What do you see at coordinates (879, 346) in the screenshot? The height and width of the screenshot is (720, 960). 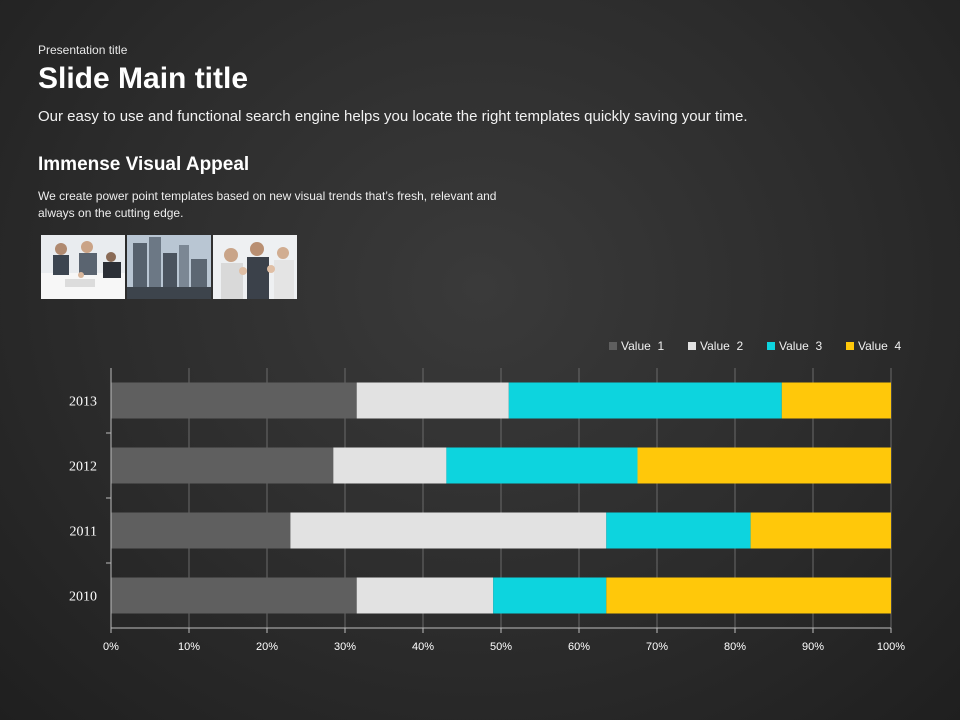 I see `legend-label: Value 4` at bounding box center [879, 346].